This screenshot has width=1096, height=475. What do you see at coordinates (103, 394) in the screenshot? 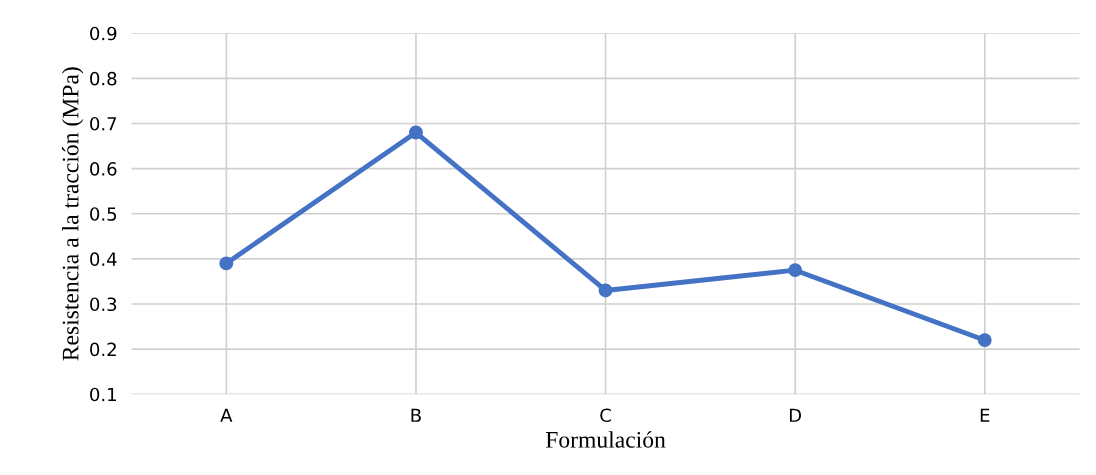
I see `y-tick-label: 0.1` at bounding box center [103, 394].